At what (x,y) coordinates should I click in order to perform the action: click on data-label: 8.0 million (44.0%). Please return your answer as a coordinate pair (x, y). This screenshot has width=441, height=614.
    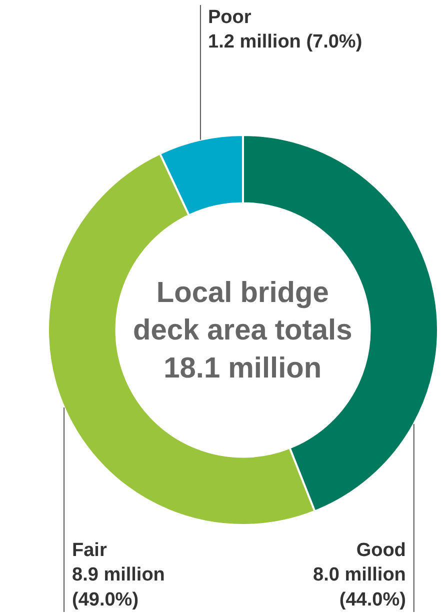
    Looking at the image, I should click on (359, 587).